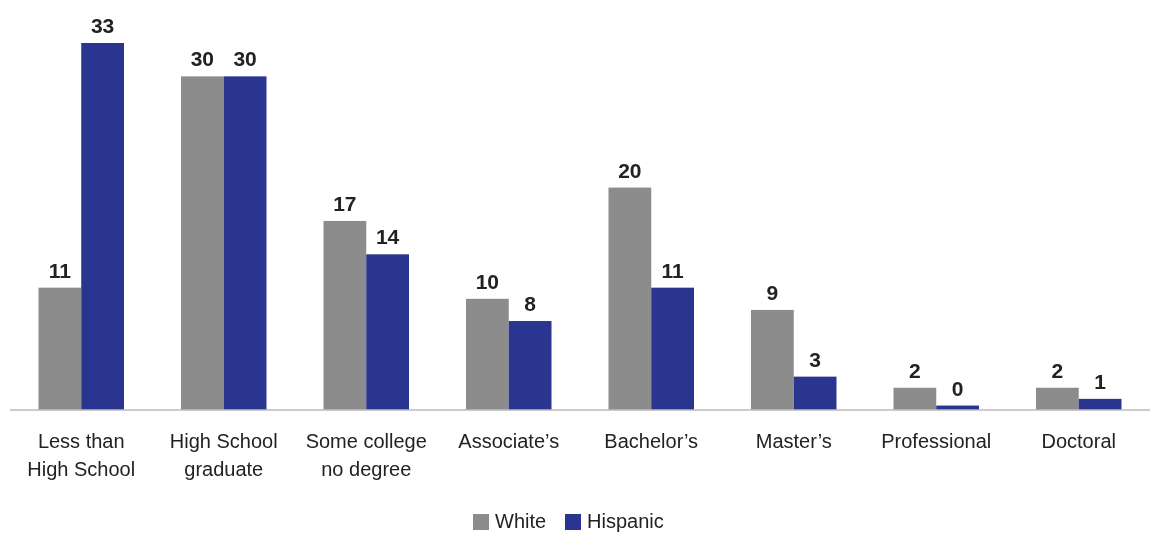 The height and width of the screenshot is (541, 1160). Describe the element at coordinates (387, 237) in the screenshot. I see `data-label: 14` at that location.